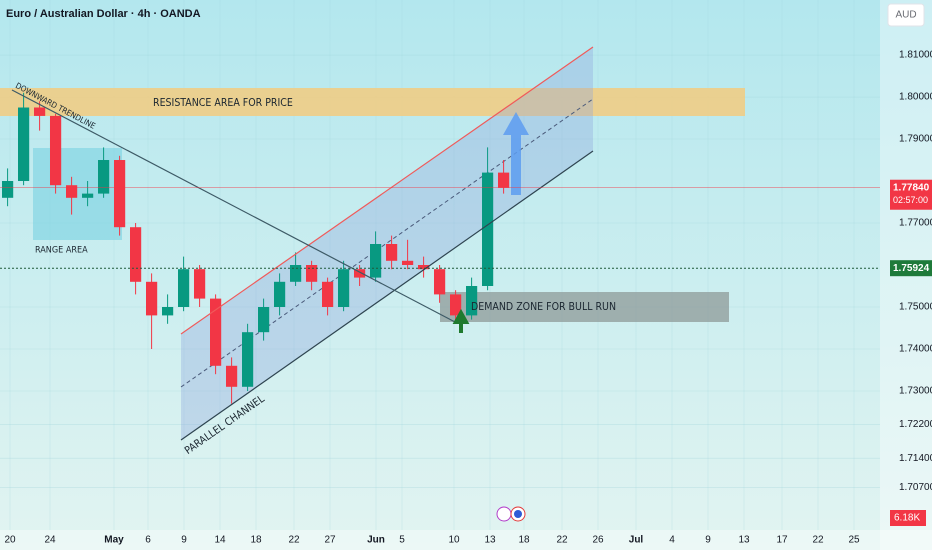 Image resolution: width=932 pixels, height=550 pixels. Describe the element at coordinates (911, 194) in the screenshot. I see `last-price-box` at that location.